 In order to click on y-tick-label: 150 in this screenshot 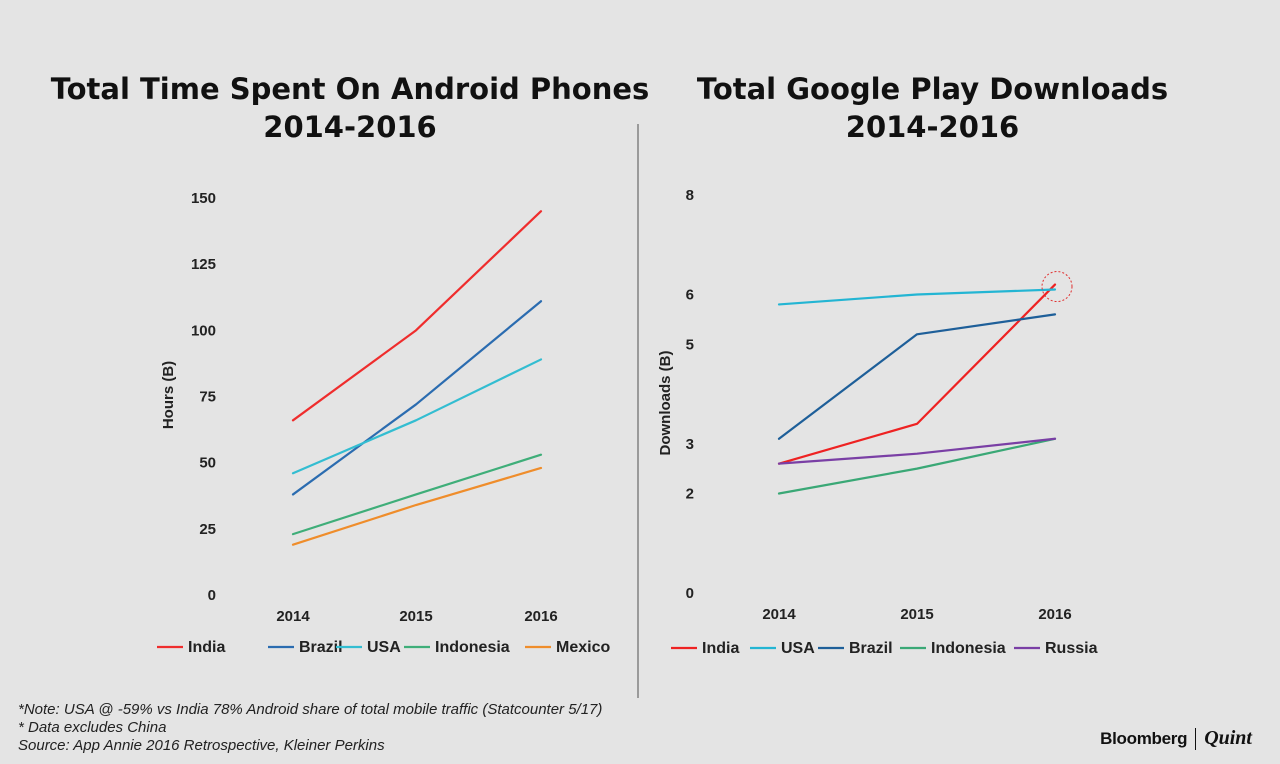, I will do `click(203, 198)`.